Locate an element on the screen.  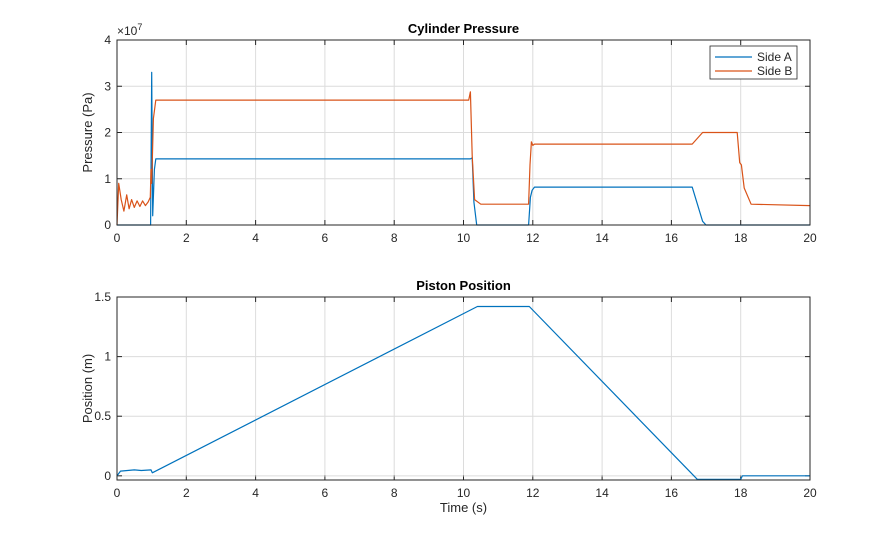
legend-label: Side B is located at coordinates (774, 71).